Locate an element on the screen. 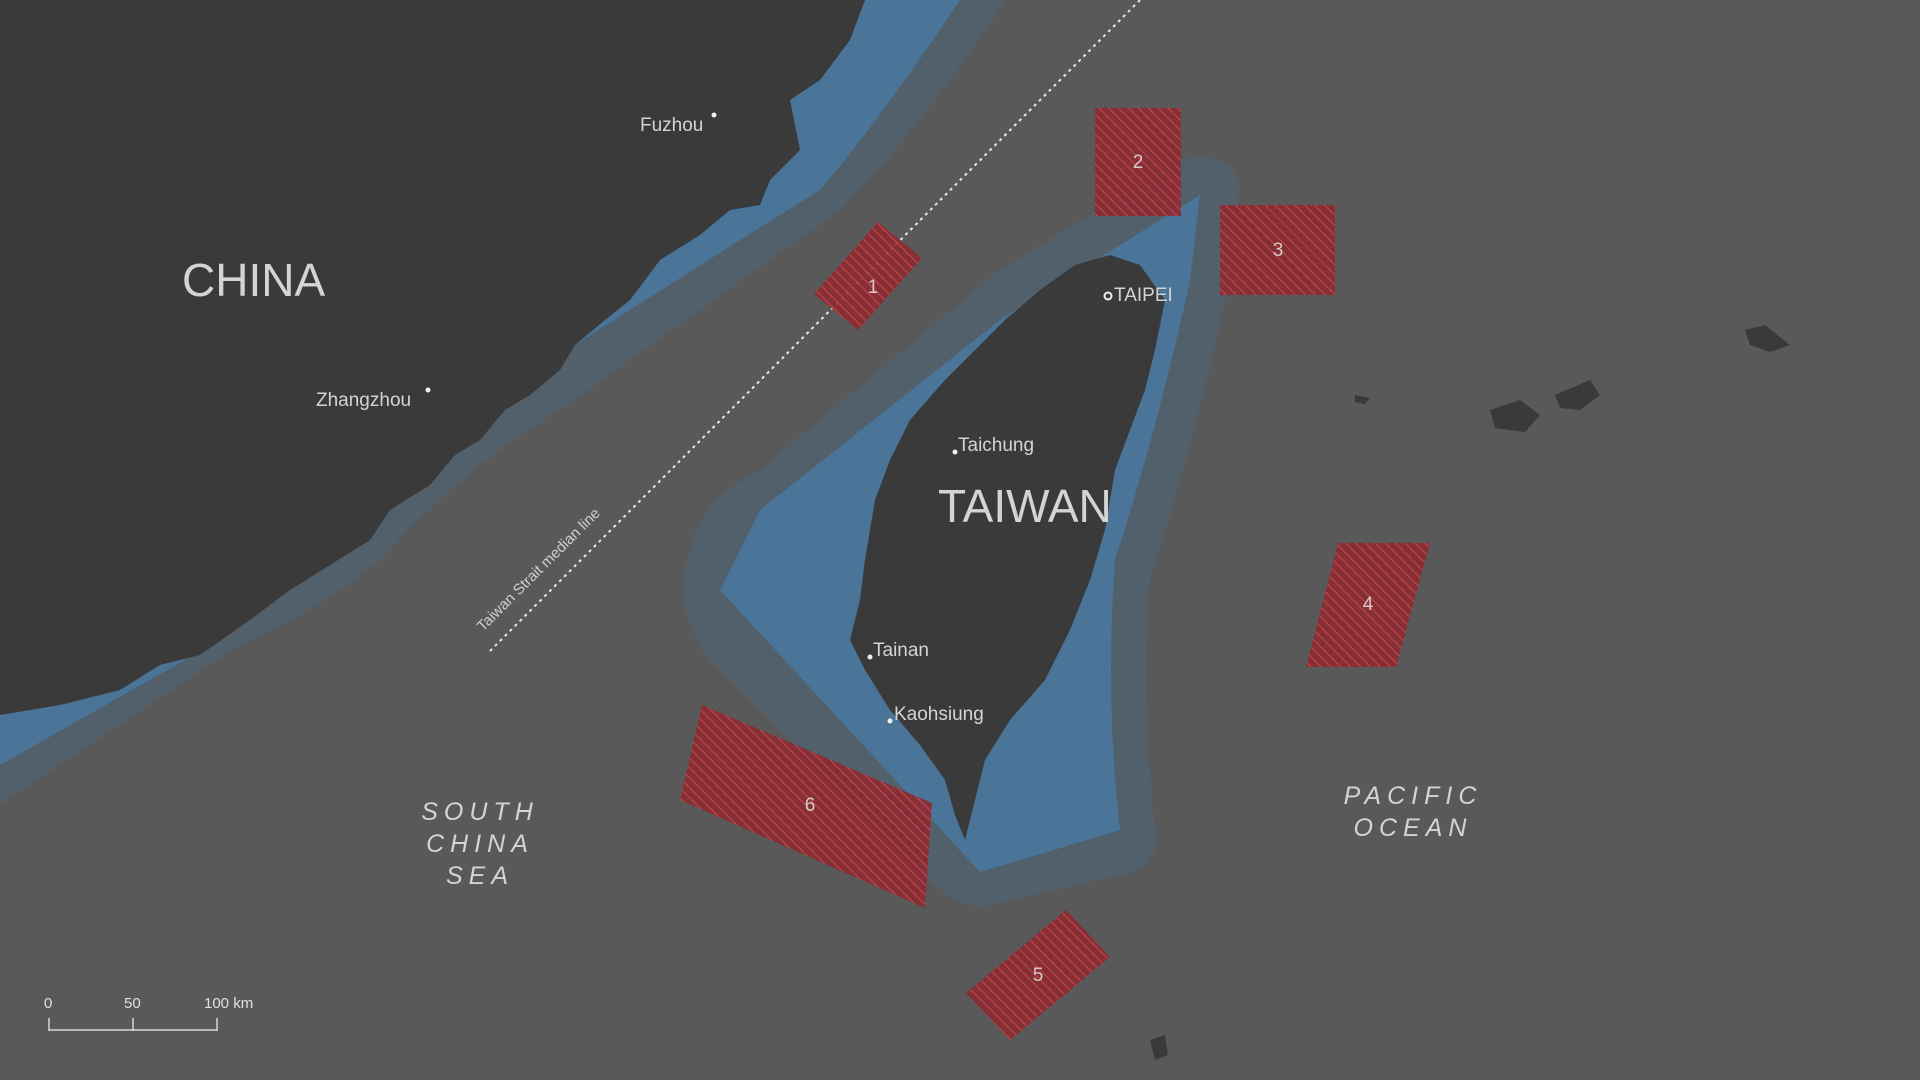 The height and width of the screenshot is (1080, 1920). svg-text: SEA is located at coordinates (480, 876).